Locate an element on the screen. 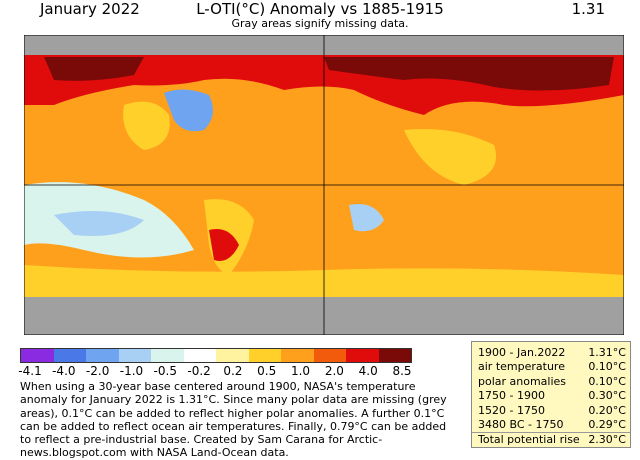  legend-tick-label: 4.0 is located at coordinates (368, 371).